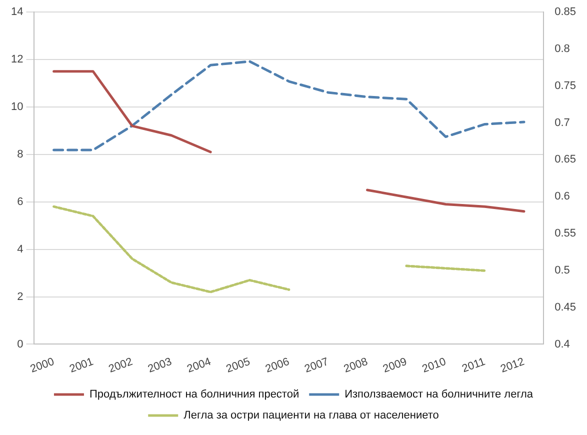 The image size is (587, 435). I want to click on x-tick-label: 2008, so click(356, 366).